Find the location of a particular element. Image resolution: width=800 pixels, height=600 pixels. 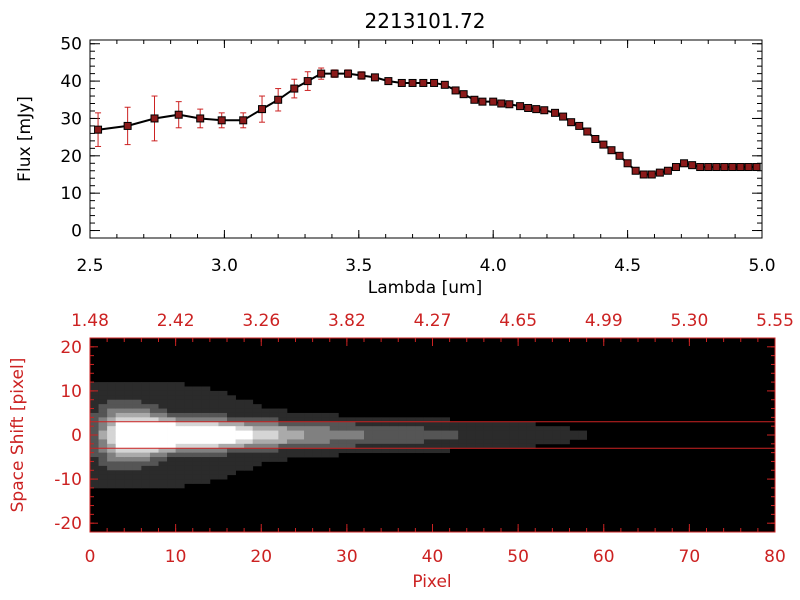

spectrum-y-tick-label: 40 is located at coordinates (71, 82).